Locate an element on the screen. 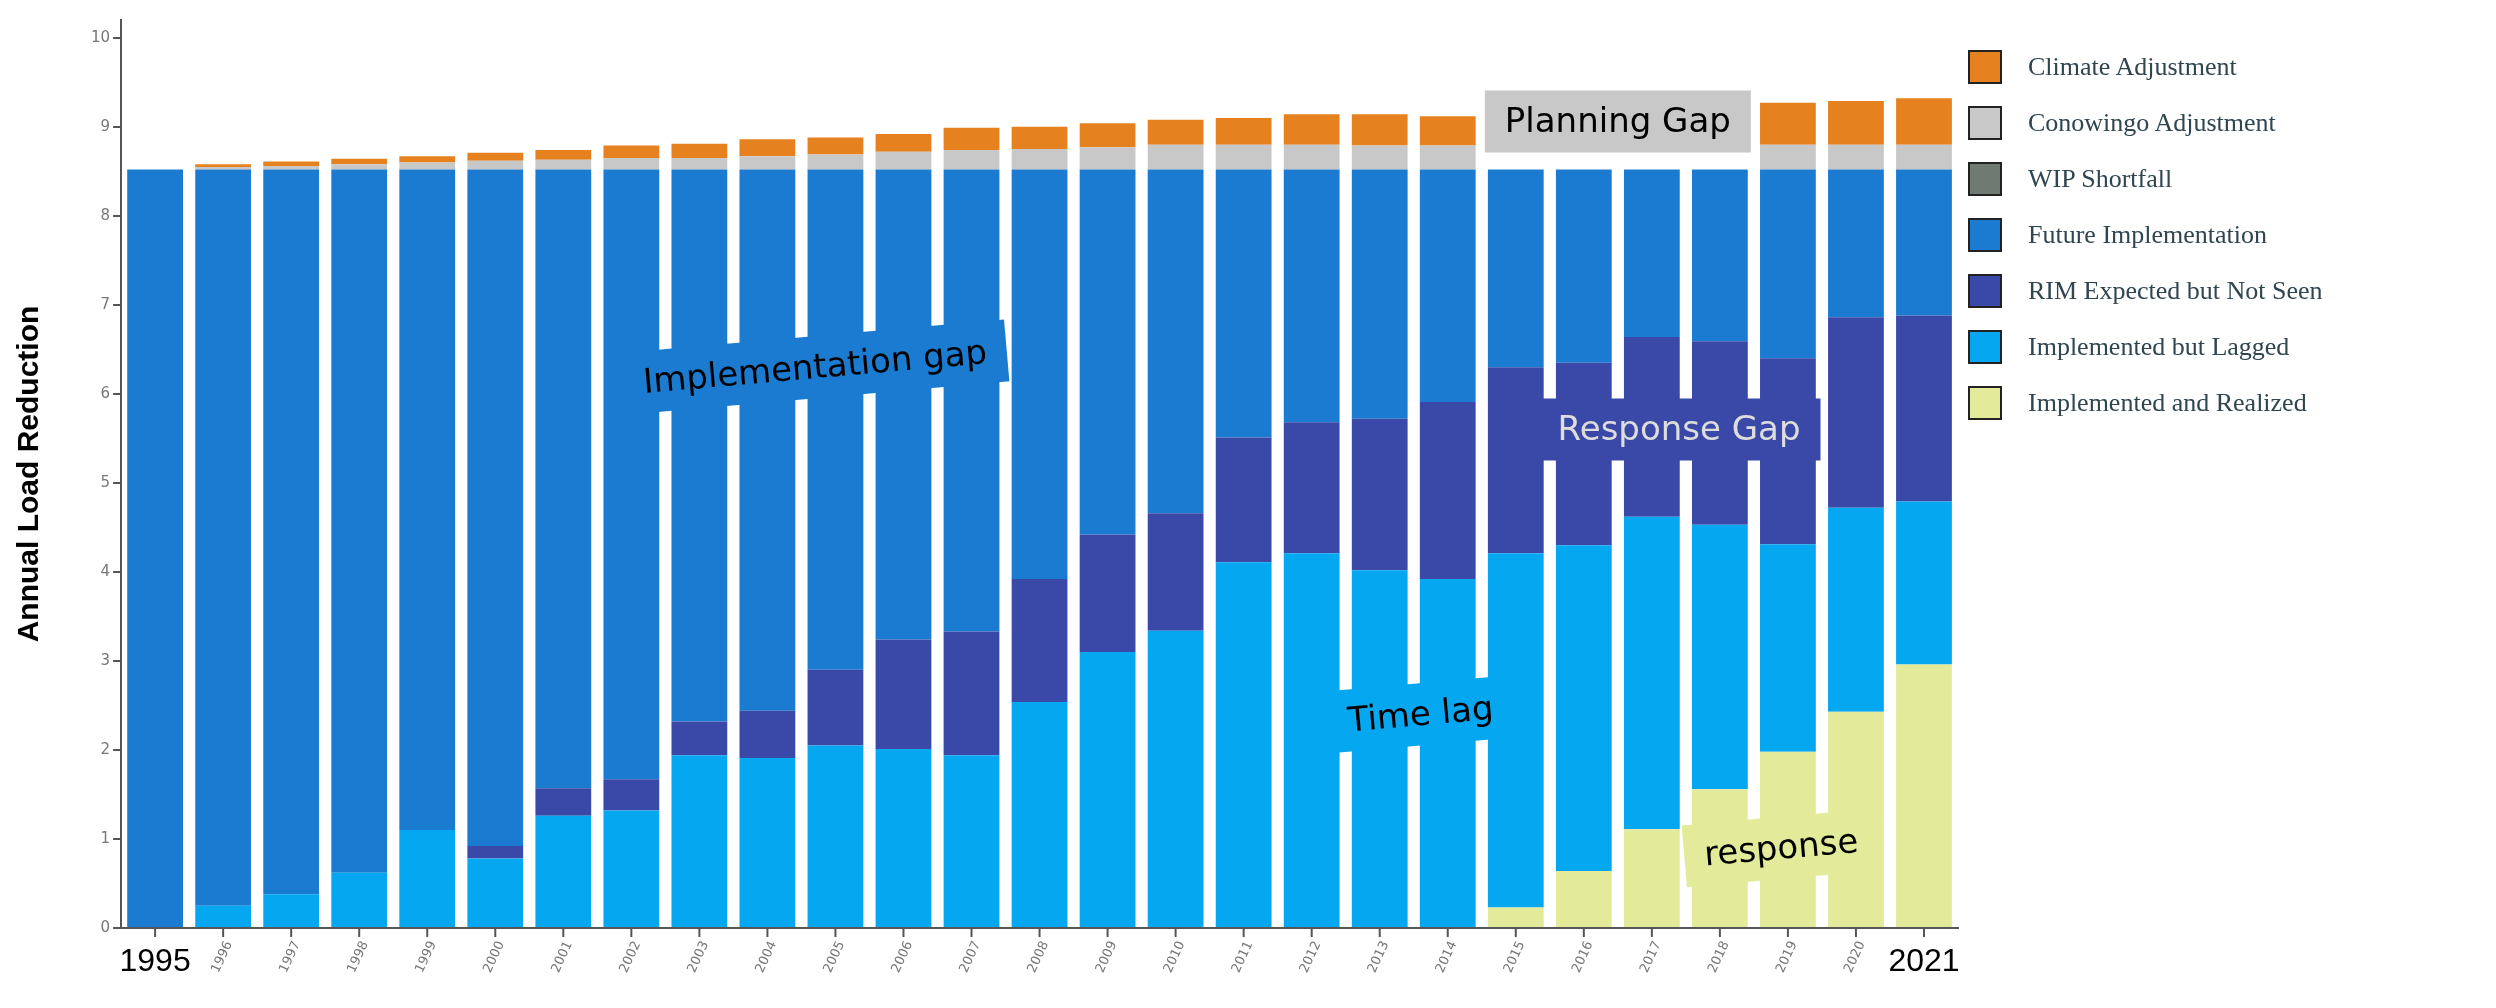  y-tick-label: 0 is located at coordinates (105, 926).